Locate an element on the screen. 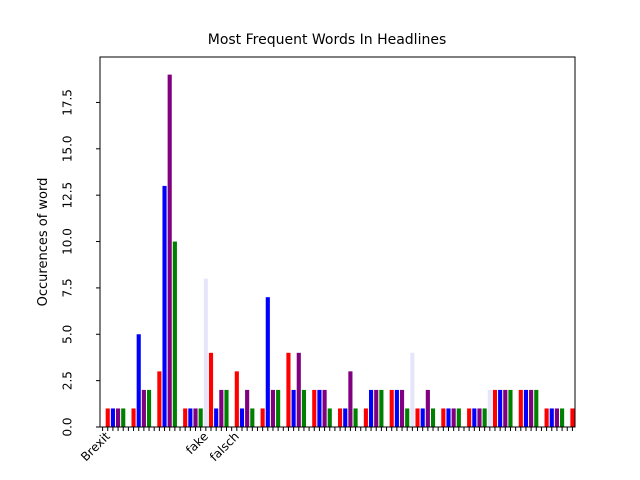 The height and width of the screenshot is (480, 640). y-tick-label: 15.0 is located at coordinates (68, 148).